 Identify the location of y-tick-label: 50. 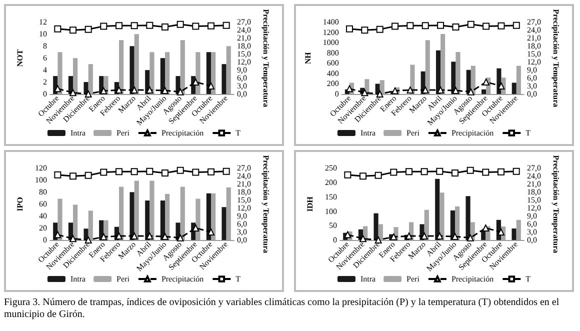
(333, 225).